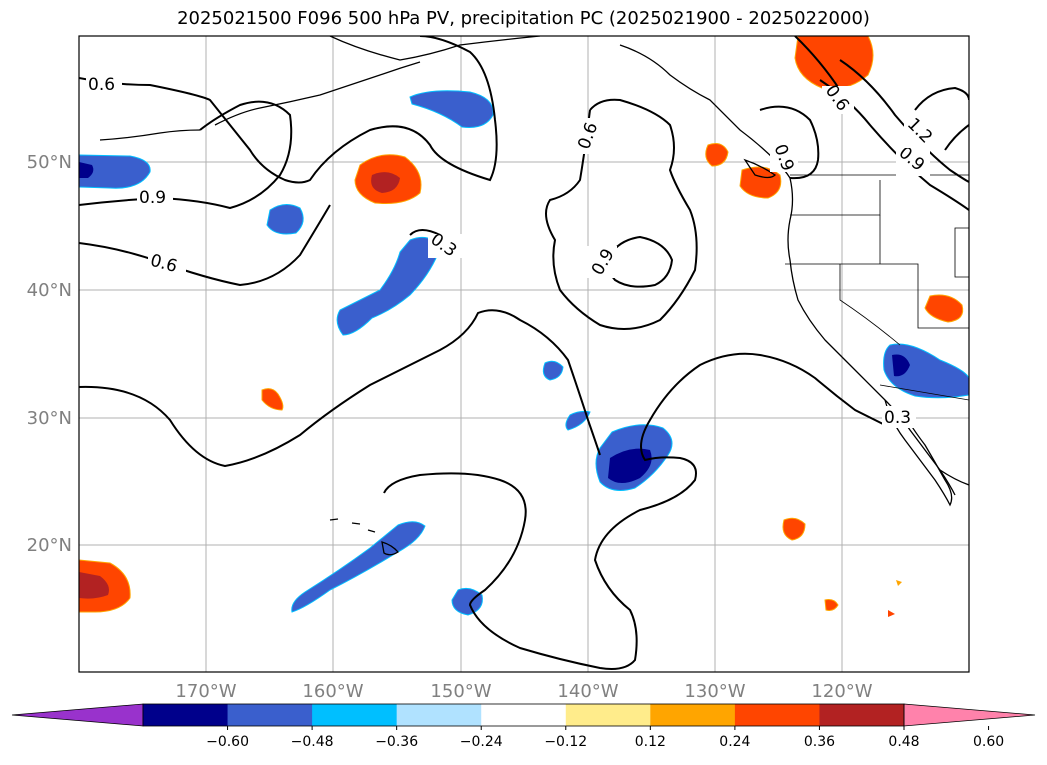 The height and width of the screenshot is (765, 1047). What do you see at coordinates (650, 742) in the screenshot?
I see `colorbar-tick-label: 0.12` at bounding box center [650, 742].